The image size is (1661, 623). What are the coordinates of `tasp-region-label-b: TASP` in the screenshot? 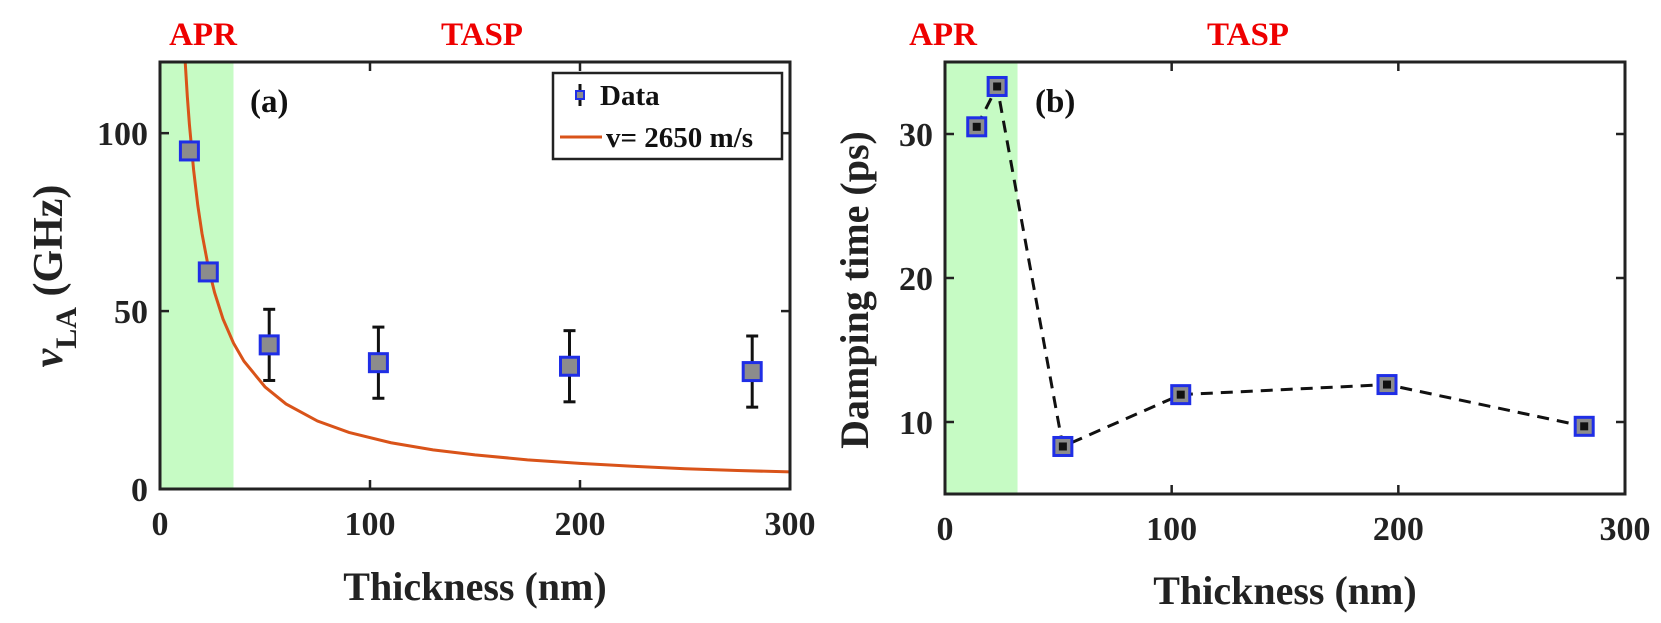 It's located at (1248, 35).